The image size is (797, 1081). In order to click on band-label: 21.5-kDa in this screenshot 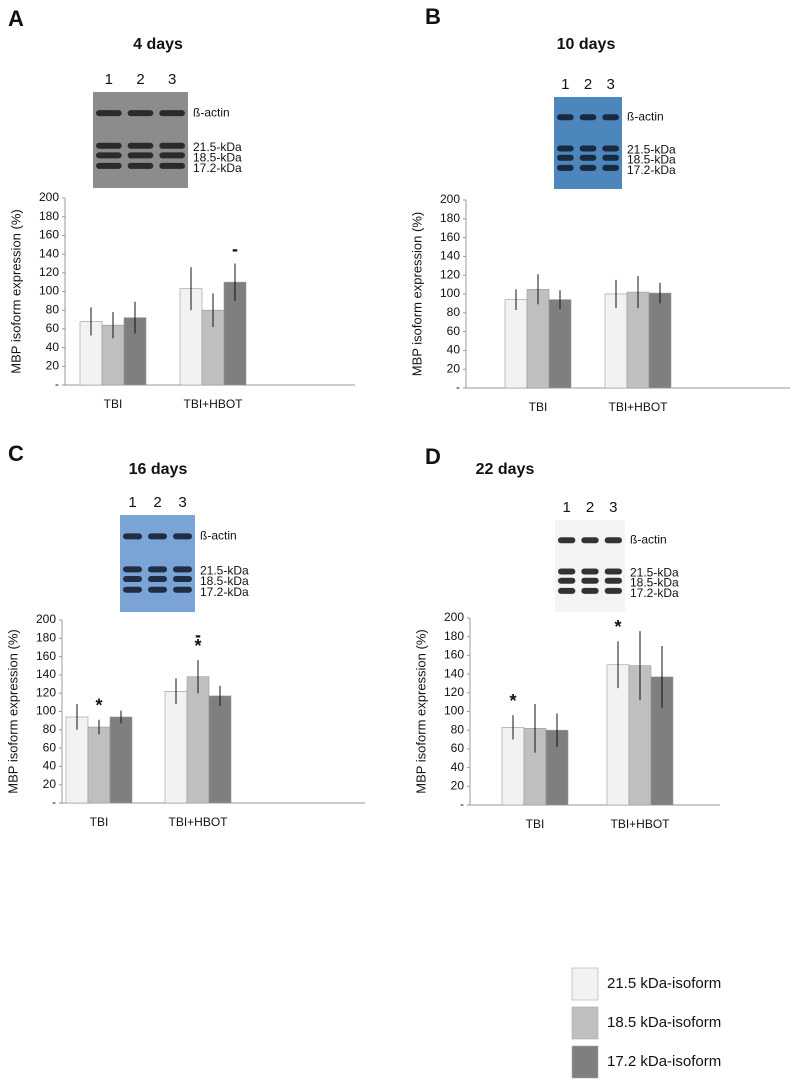, I will do `click(224, 570)`.